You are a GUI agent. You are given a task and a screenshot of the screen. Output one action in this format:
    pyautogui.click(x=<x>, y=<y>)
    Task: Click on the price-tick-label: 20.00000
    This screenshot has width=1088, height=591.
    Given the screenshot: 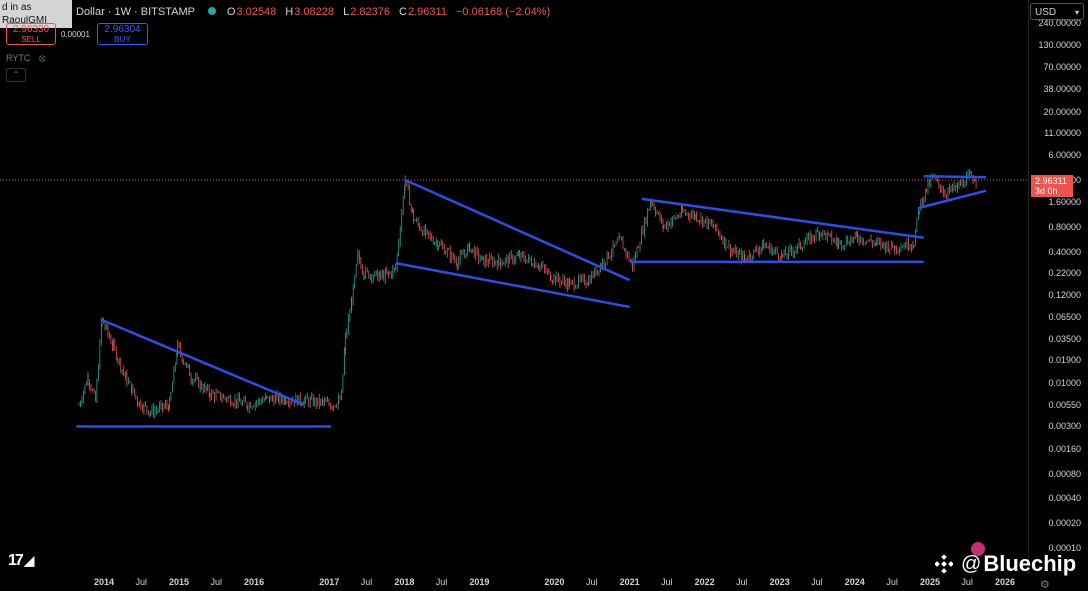 What is the action you would take?
    pyautogui.click(x=1062, y=111)
    